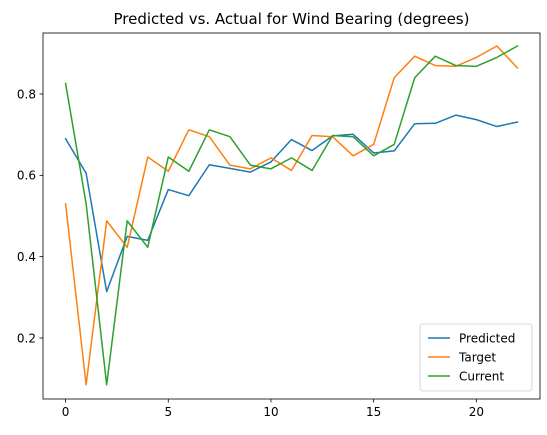  What do you see at coordinates (26, 176) in the screenshot?
I see `y-tick-label: 0.6` at bounding box center [26, 176].